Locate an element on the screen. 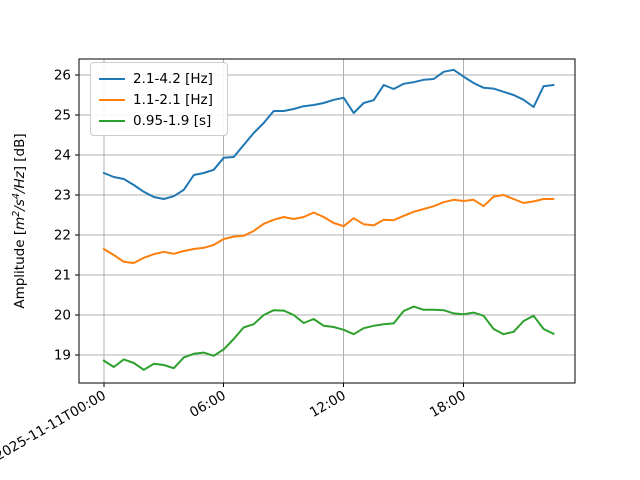 This screenshot has width=640, height=480. y-tick-label: 21 is located at coordinates (62, 276).